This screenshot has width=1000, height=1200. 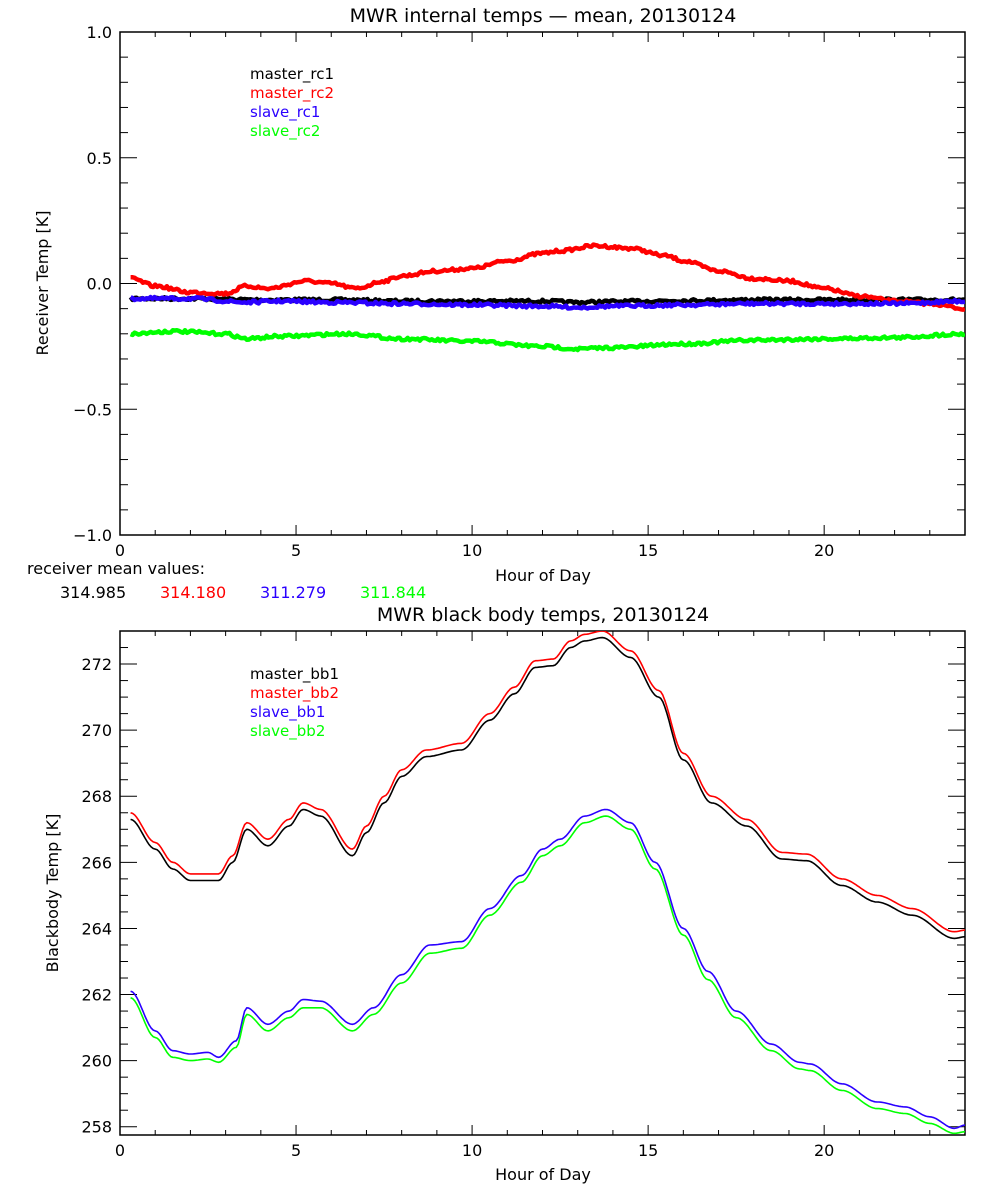 What do you see at coordinates (193, 592) in the screenshot?
I see `mean-value: 314.180` at bounding box center [193, 592].